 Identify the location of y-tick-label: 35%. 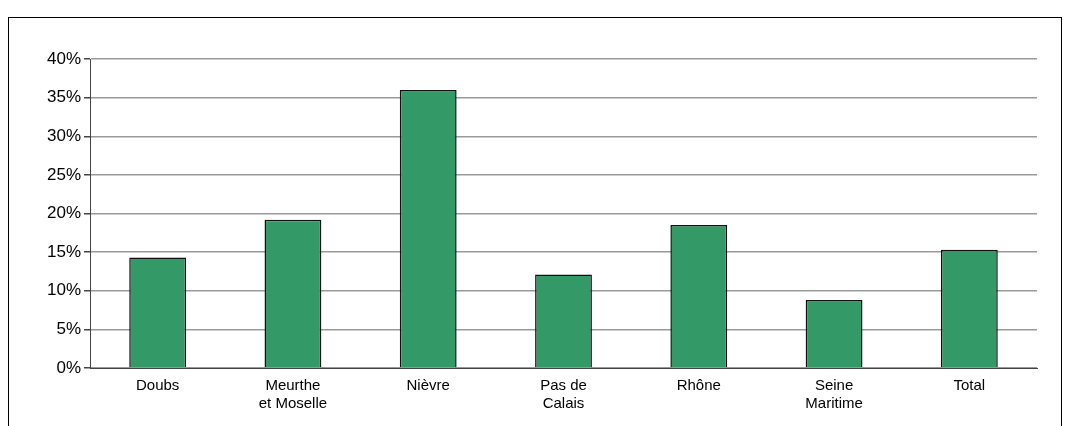
(63, 97).